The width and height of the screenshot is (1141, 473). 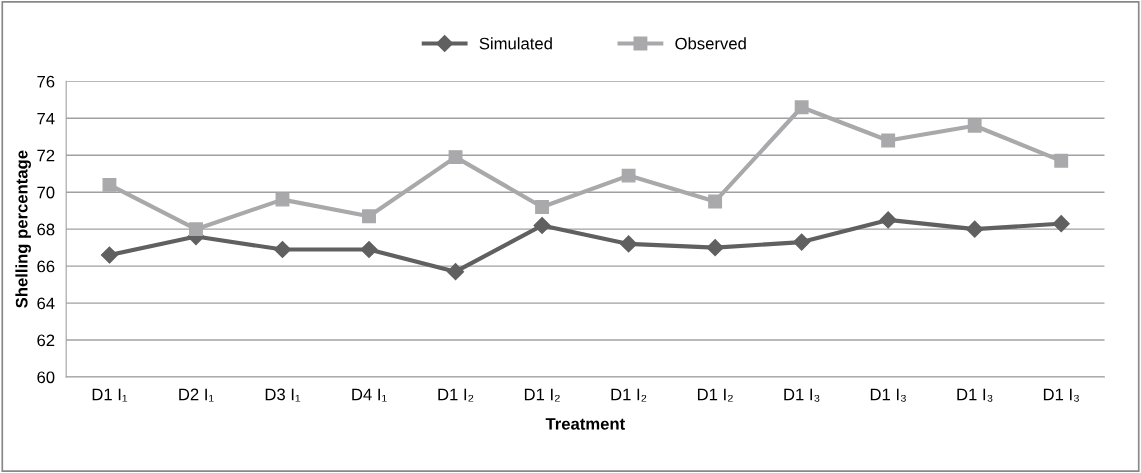 I want to click on y-tick-label: 70, so click(x=46, y=192).